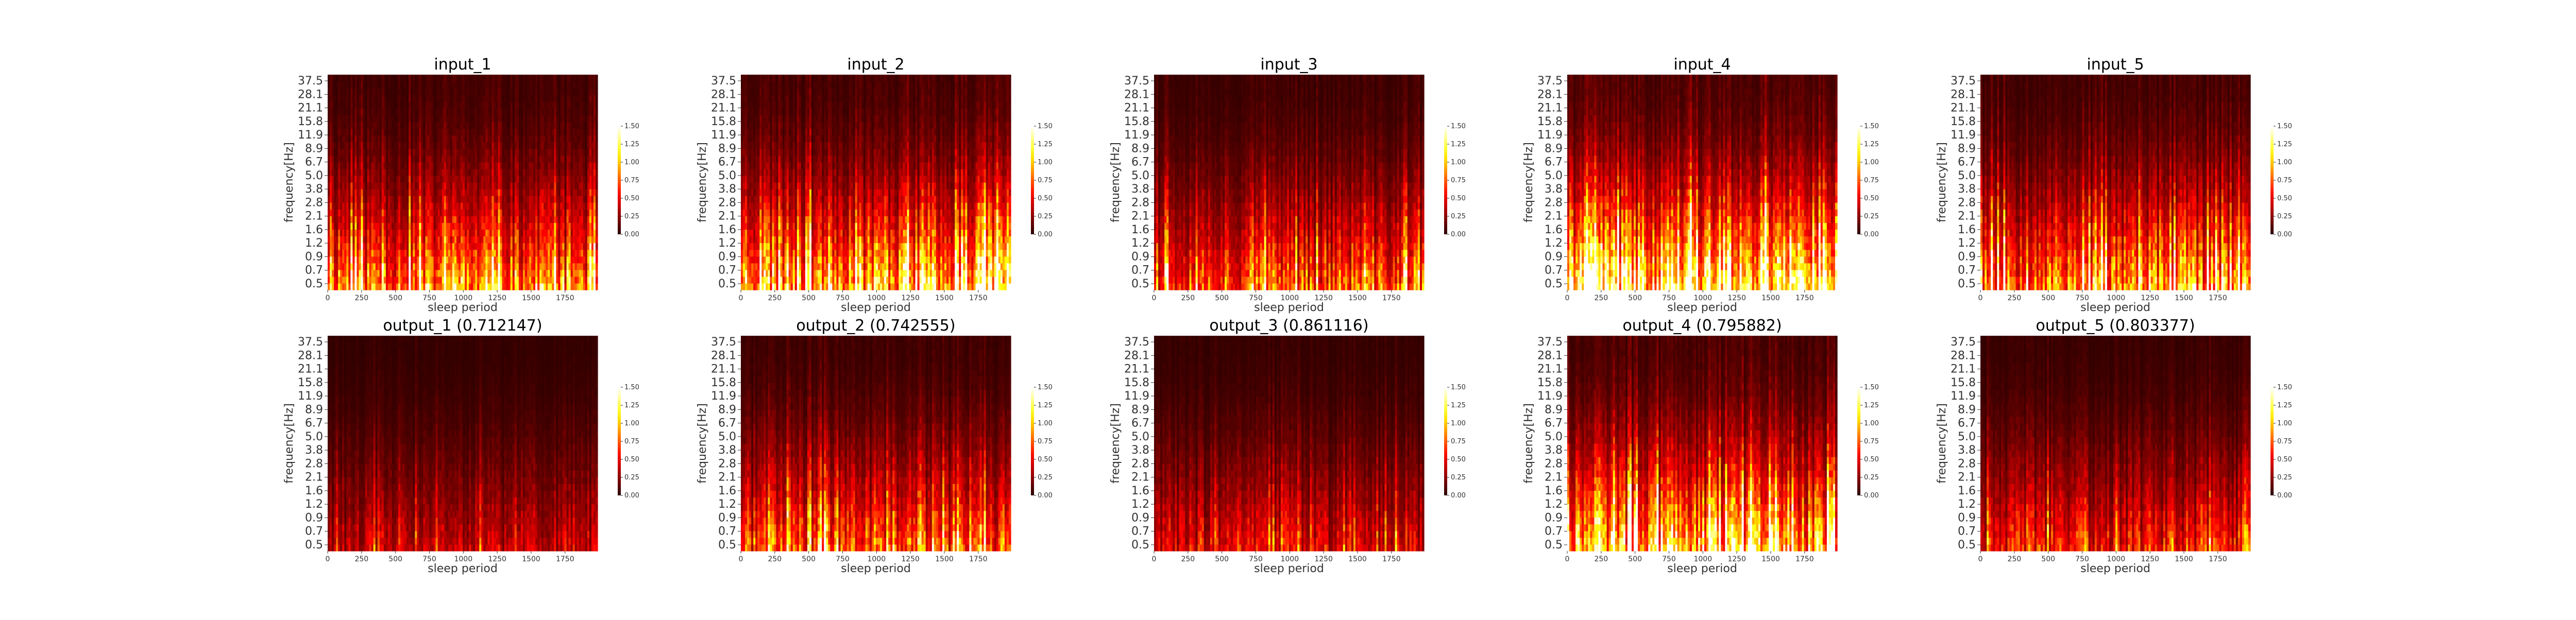 This screenshot has width=2576, height=620. Describe the element at coordinates (875, 326) in the screenshot. I see `panel-title: output_2 (0.742555)` at that location.